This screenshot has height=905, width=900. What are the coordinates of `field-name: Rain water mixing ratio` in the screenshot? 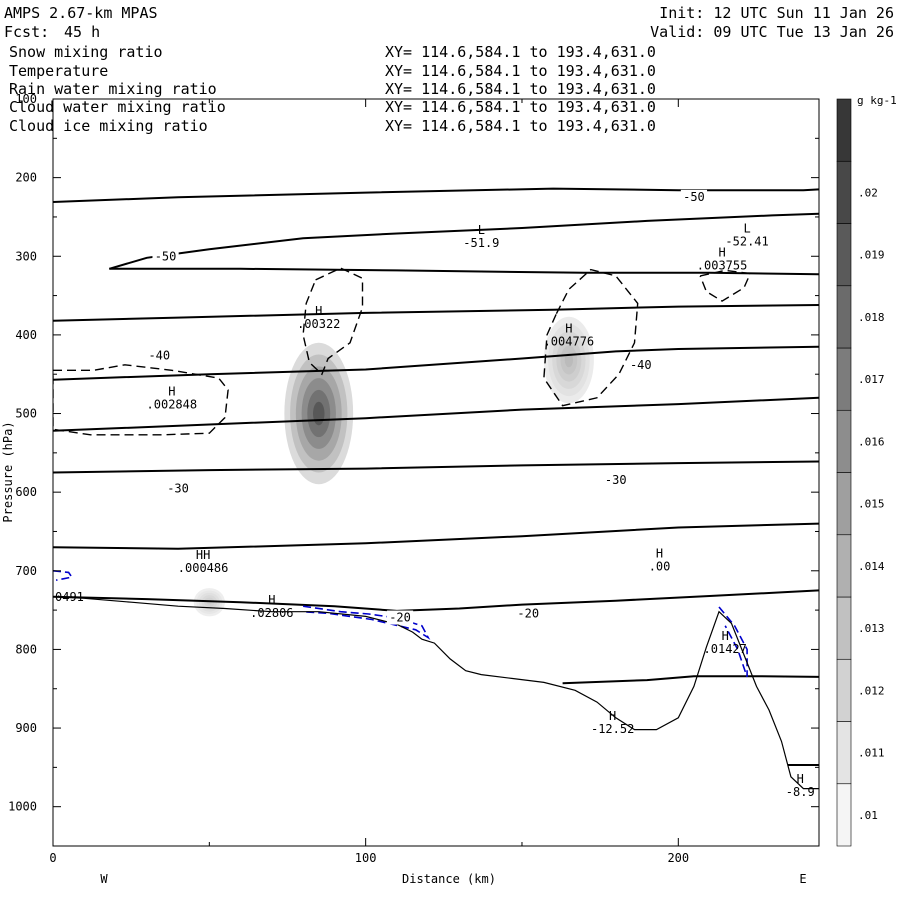 It's located at (113, 89).